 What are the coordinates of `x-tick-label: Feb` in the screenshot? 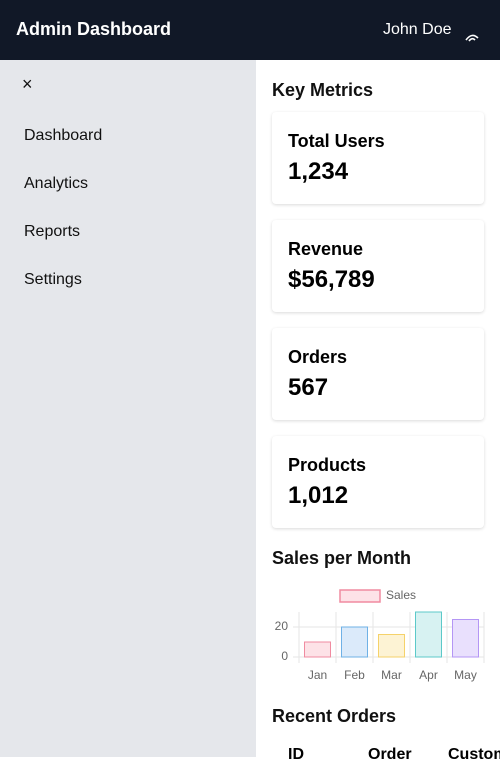 It's located at (354, 675).